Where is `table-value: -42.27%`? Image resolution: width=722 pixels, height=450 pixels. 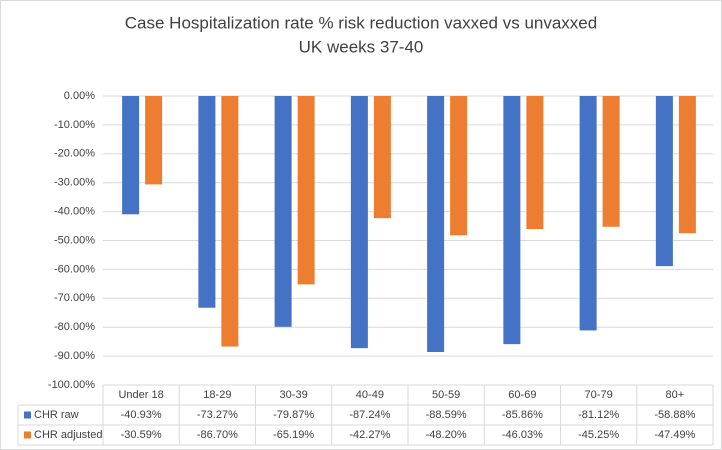 table-value: -42.27% is located at coordinates (369, 435).